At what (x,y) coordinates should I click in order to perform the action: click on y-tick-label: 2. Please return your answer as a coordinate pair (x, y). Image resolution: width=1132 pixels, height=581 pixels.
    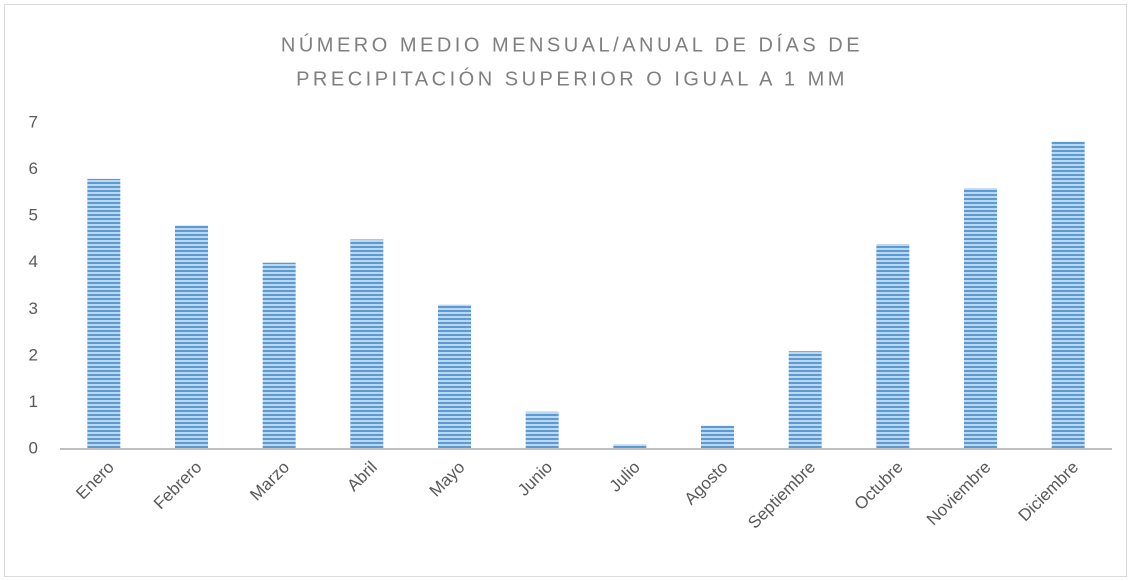
    Looking at the image, I should click on (33, 354).